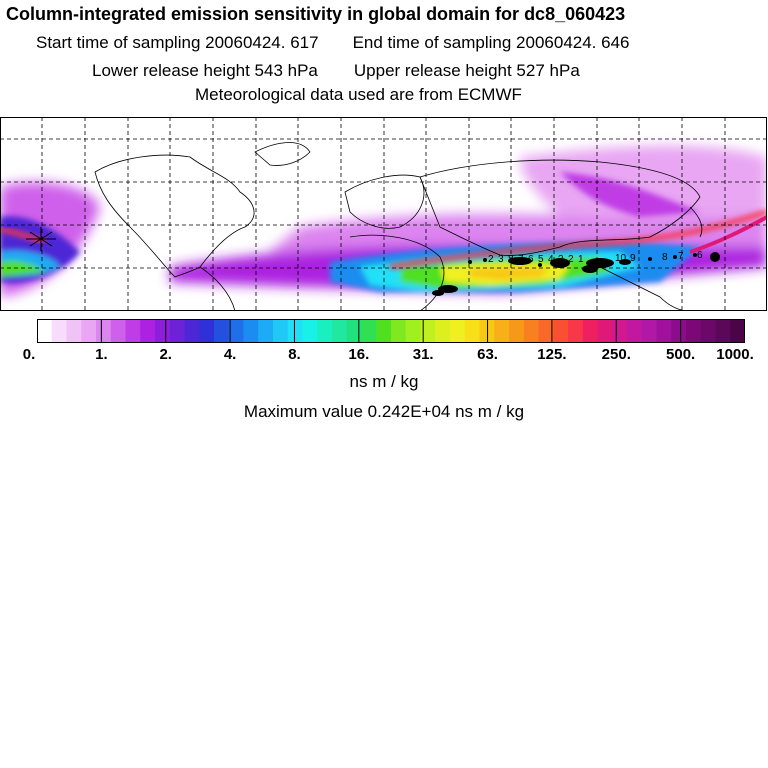  What do you see at coordinates (177, 42) in the screenshot?
I see `start-time: Start time of sampling 20060424. 617` at bounding box center [177, 42].